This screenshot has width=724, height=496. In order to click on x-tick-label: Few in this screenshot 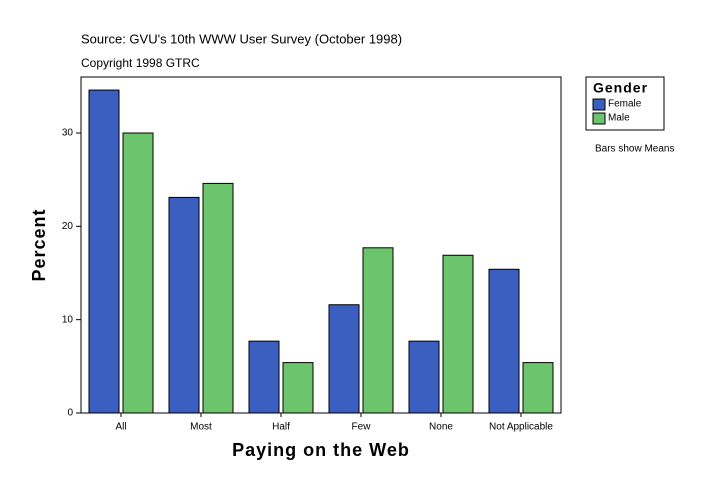, I will do `click(362, 427)`.